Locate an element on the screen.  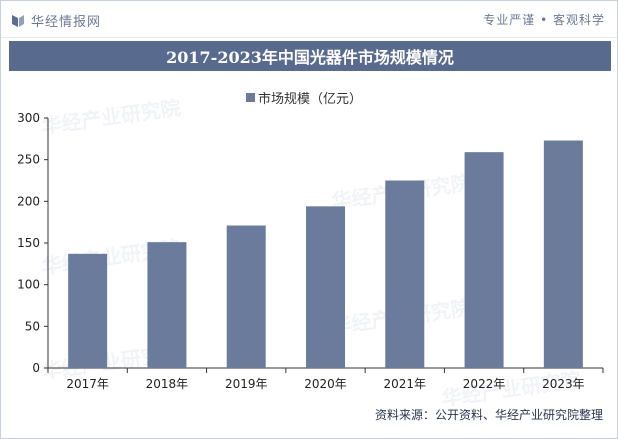
source-note: 资料来源：公开资料、华经产业研究院整理 is located at coordinates (488, 415).